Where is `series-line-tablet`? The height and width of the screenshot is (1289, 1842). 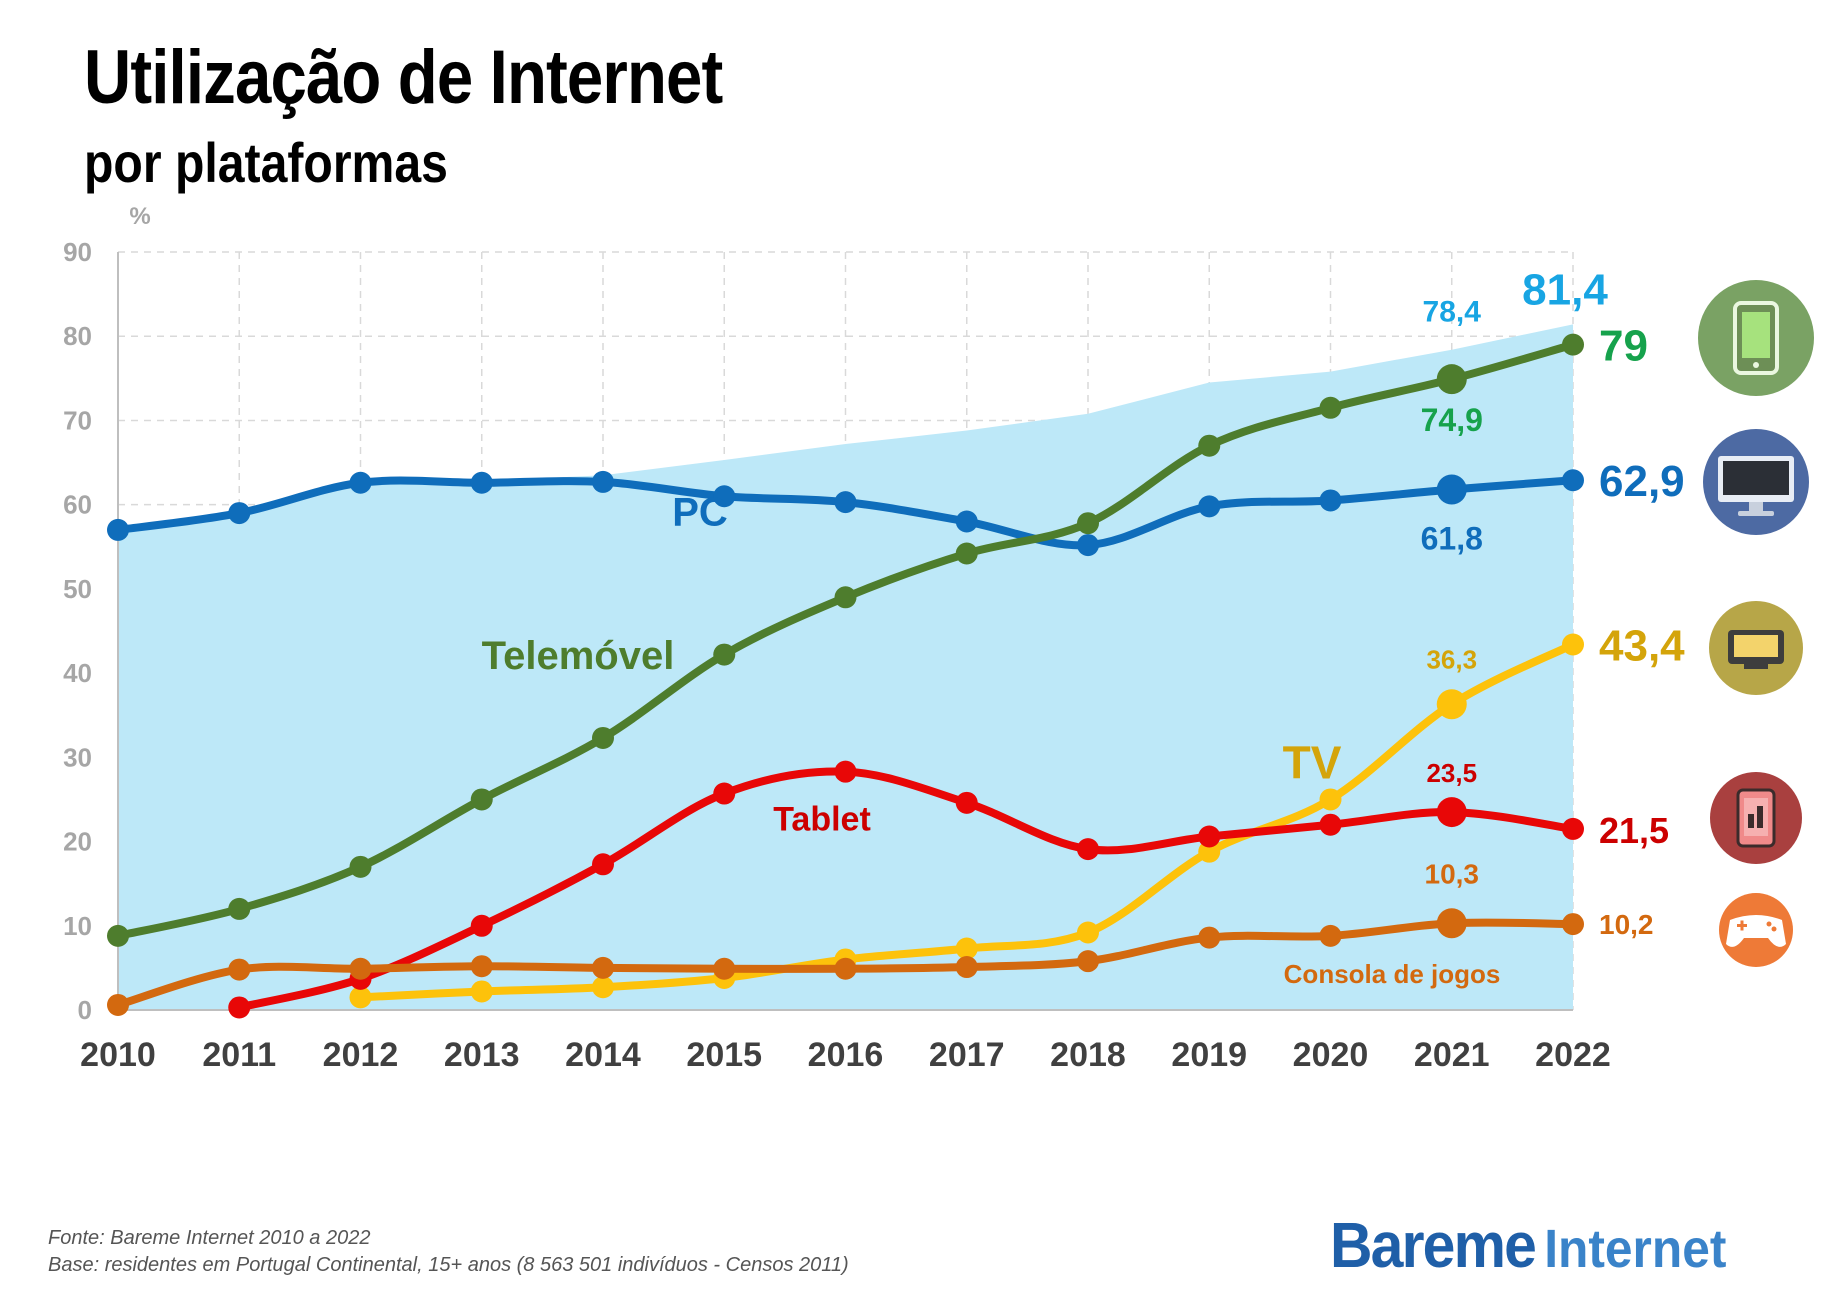 series-line-tablet is located at coordinates (906, 889).